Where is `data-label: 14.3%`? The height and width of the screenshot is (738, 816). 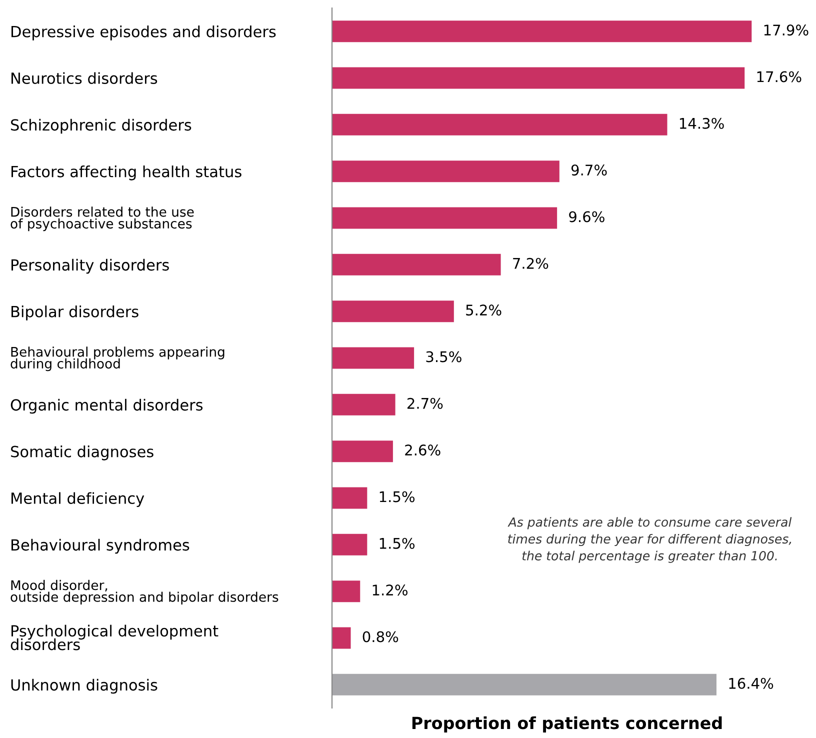 data-label: 14.3% is located at coordinates (702, 123).